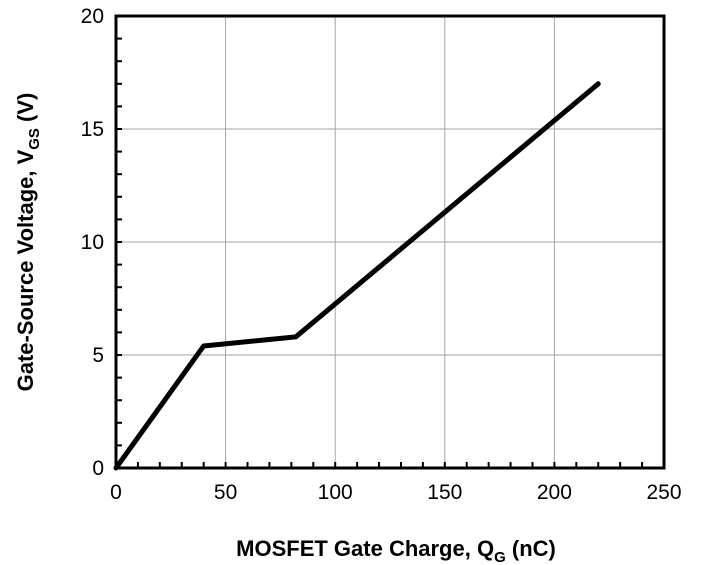 This screenshot has width=710, height=565. Describe the element at coordinates (335, 492) in the screenshot. I see `x-tick-label: 100` at that location.